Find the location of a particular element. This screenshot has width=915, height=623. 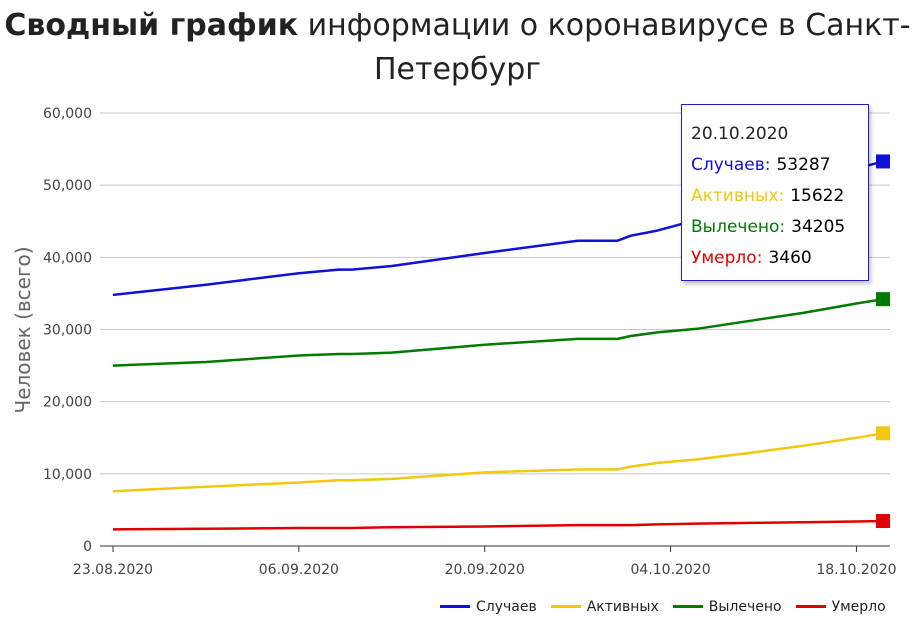

y-tick-label: 60,000 is located at coordinates (67, 114).